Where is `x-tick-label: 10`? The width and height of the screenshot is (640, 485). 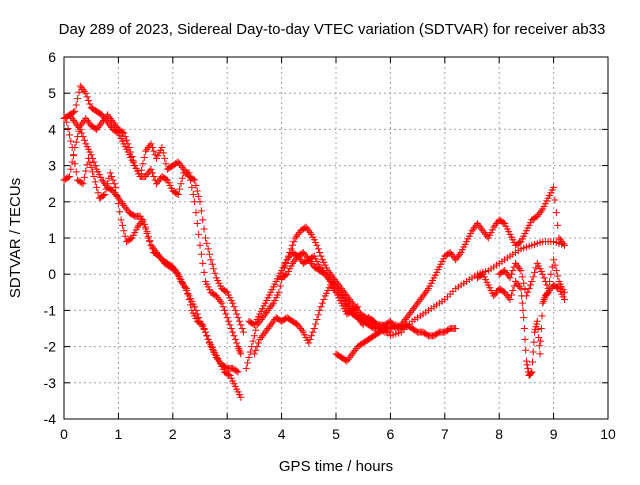
x-tick-label: 10 is located at coordinates (608, 434).